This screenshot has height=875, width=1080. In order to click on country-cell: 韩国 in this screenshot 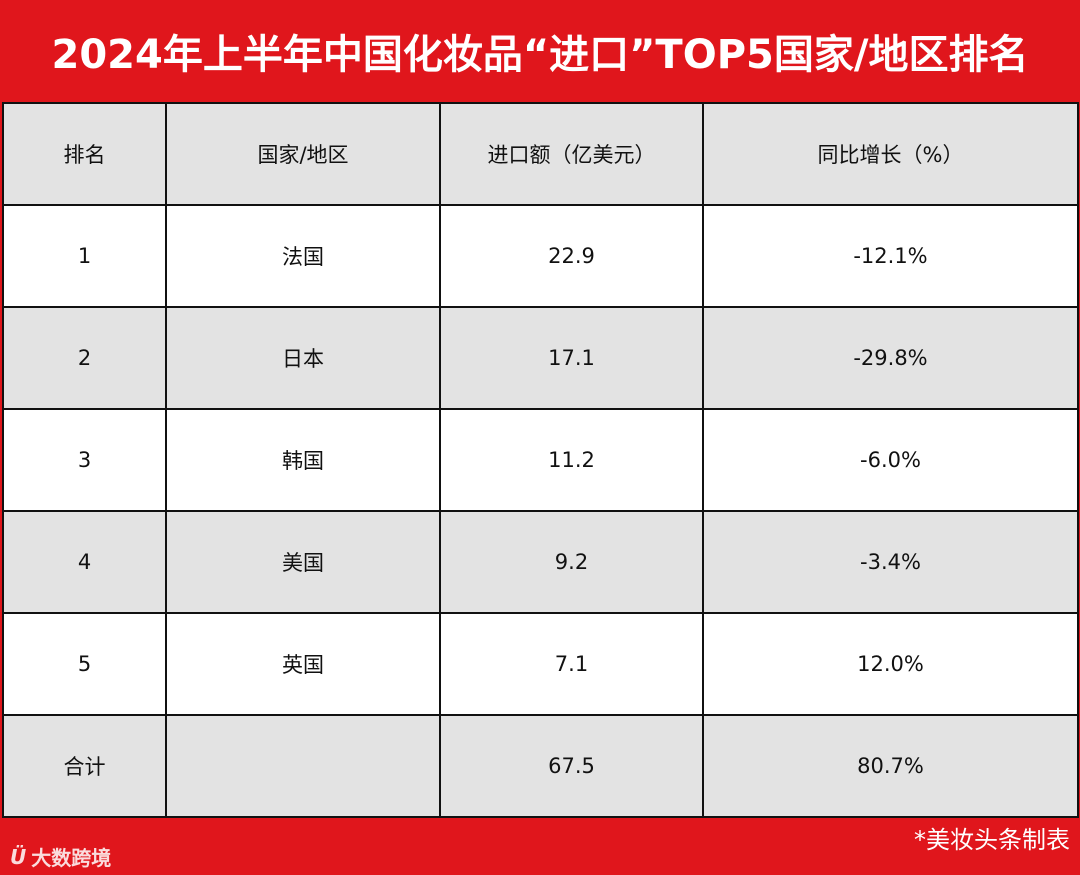, I will do `click(303, 460)`.